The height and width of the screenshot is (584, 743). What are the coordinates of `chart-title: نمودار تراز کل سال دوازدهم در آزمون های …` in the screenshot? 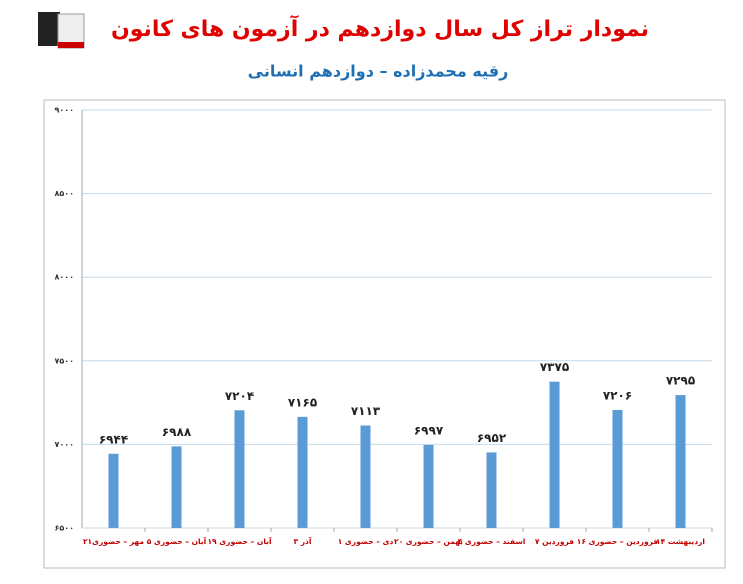 It's located at (380, 28).